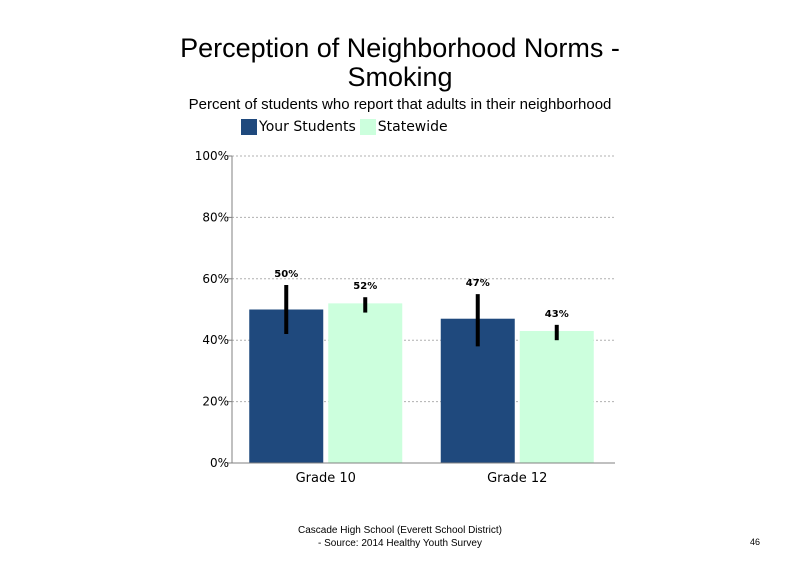 The image size is (800, 568). I want to click on legend-swatch-your-students, so click(249, 127).